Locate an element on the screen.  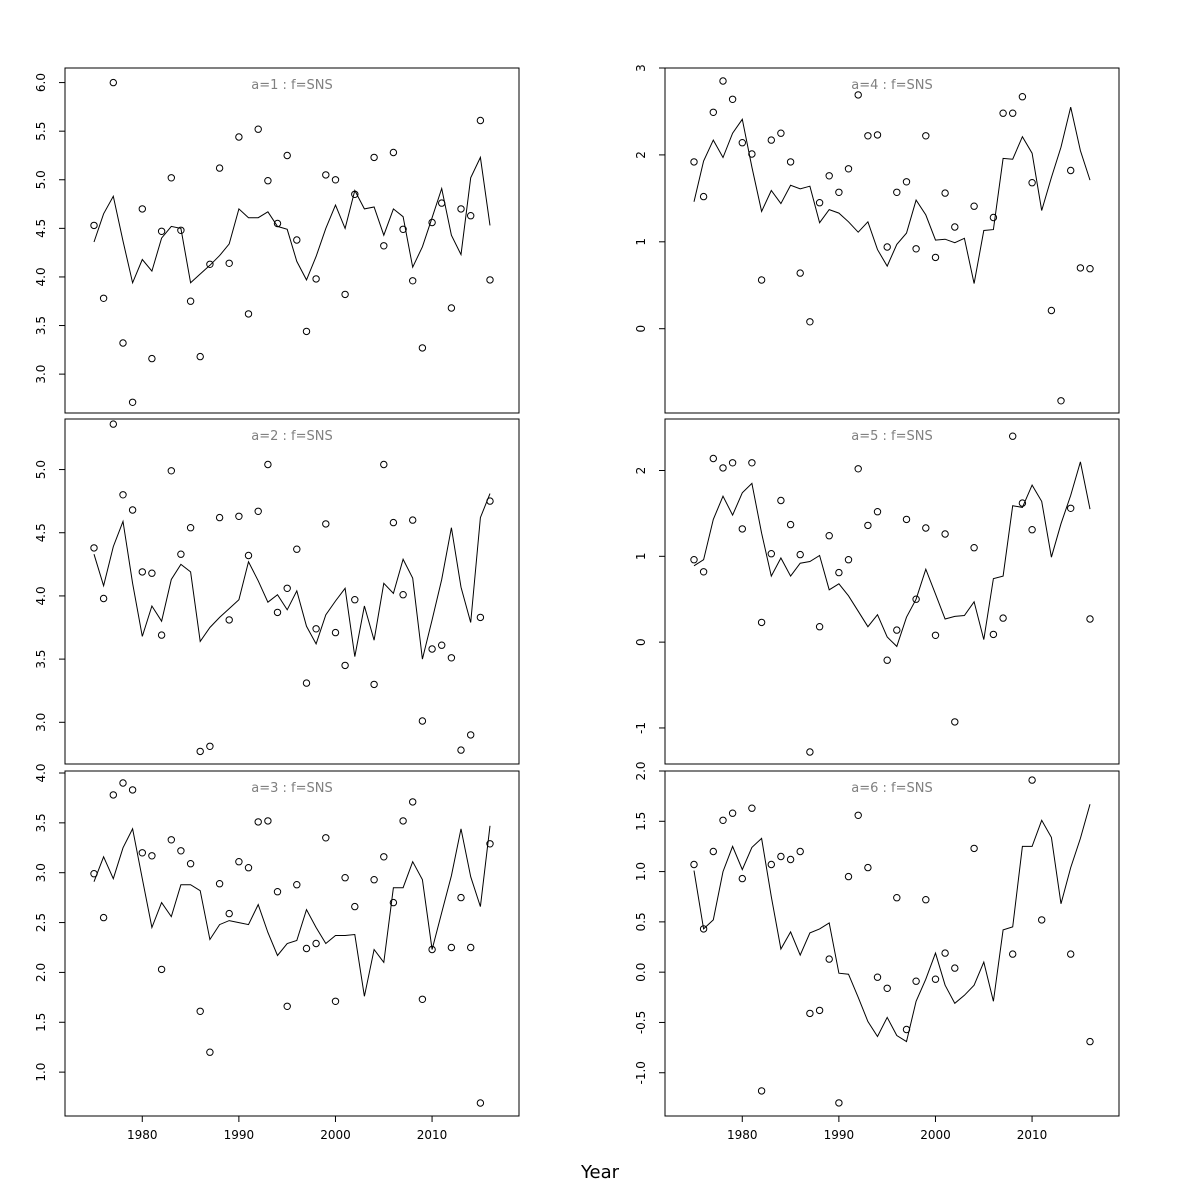
panel-3-ytick-label: 4.0 is located at coordinates (41, 595).